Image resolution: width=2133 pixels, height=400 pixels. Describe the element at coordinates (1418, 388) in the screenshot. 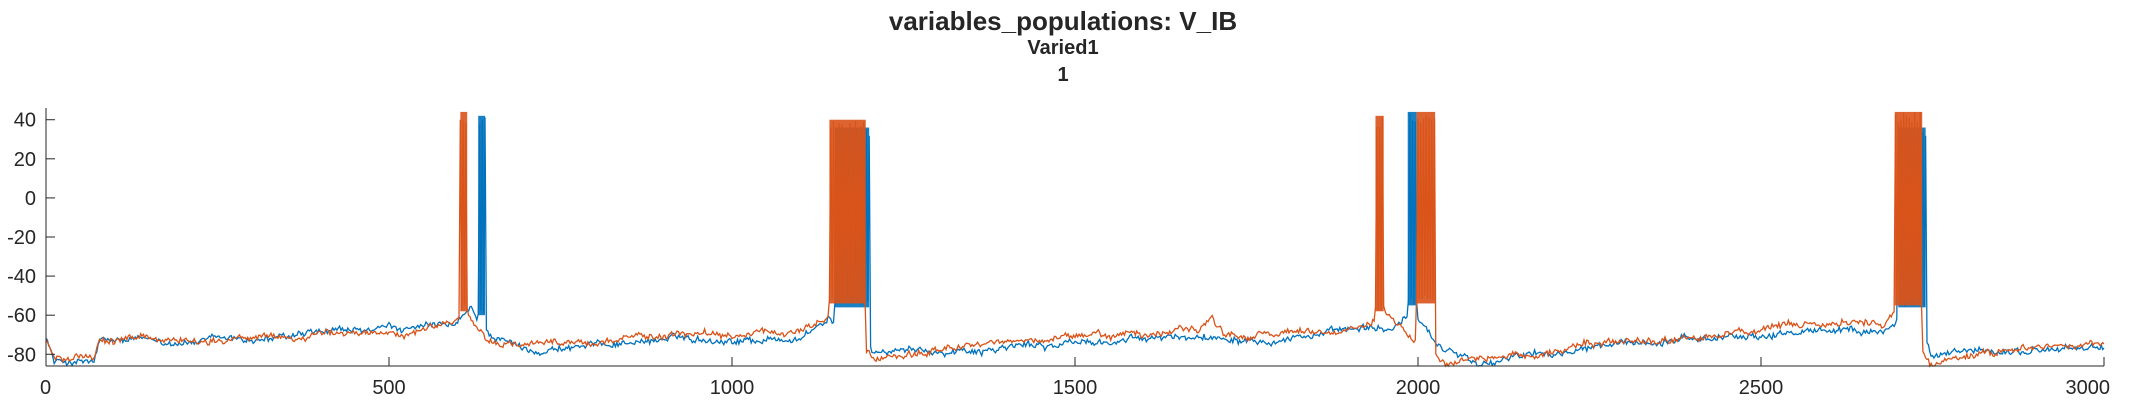

I see `x-tick-label: 2000` at that location.